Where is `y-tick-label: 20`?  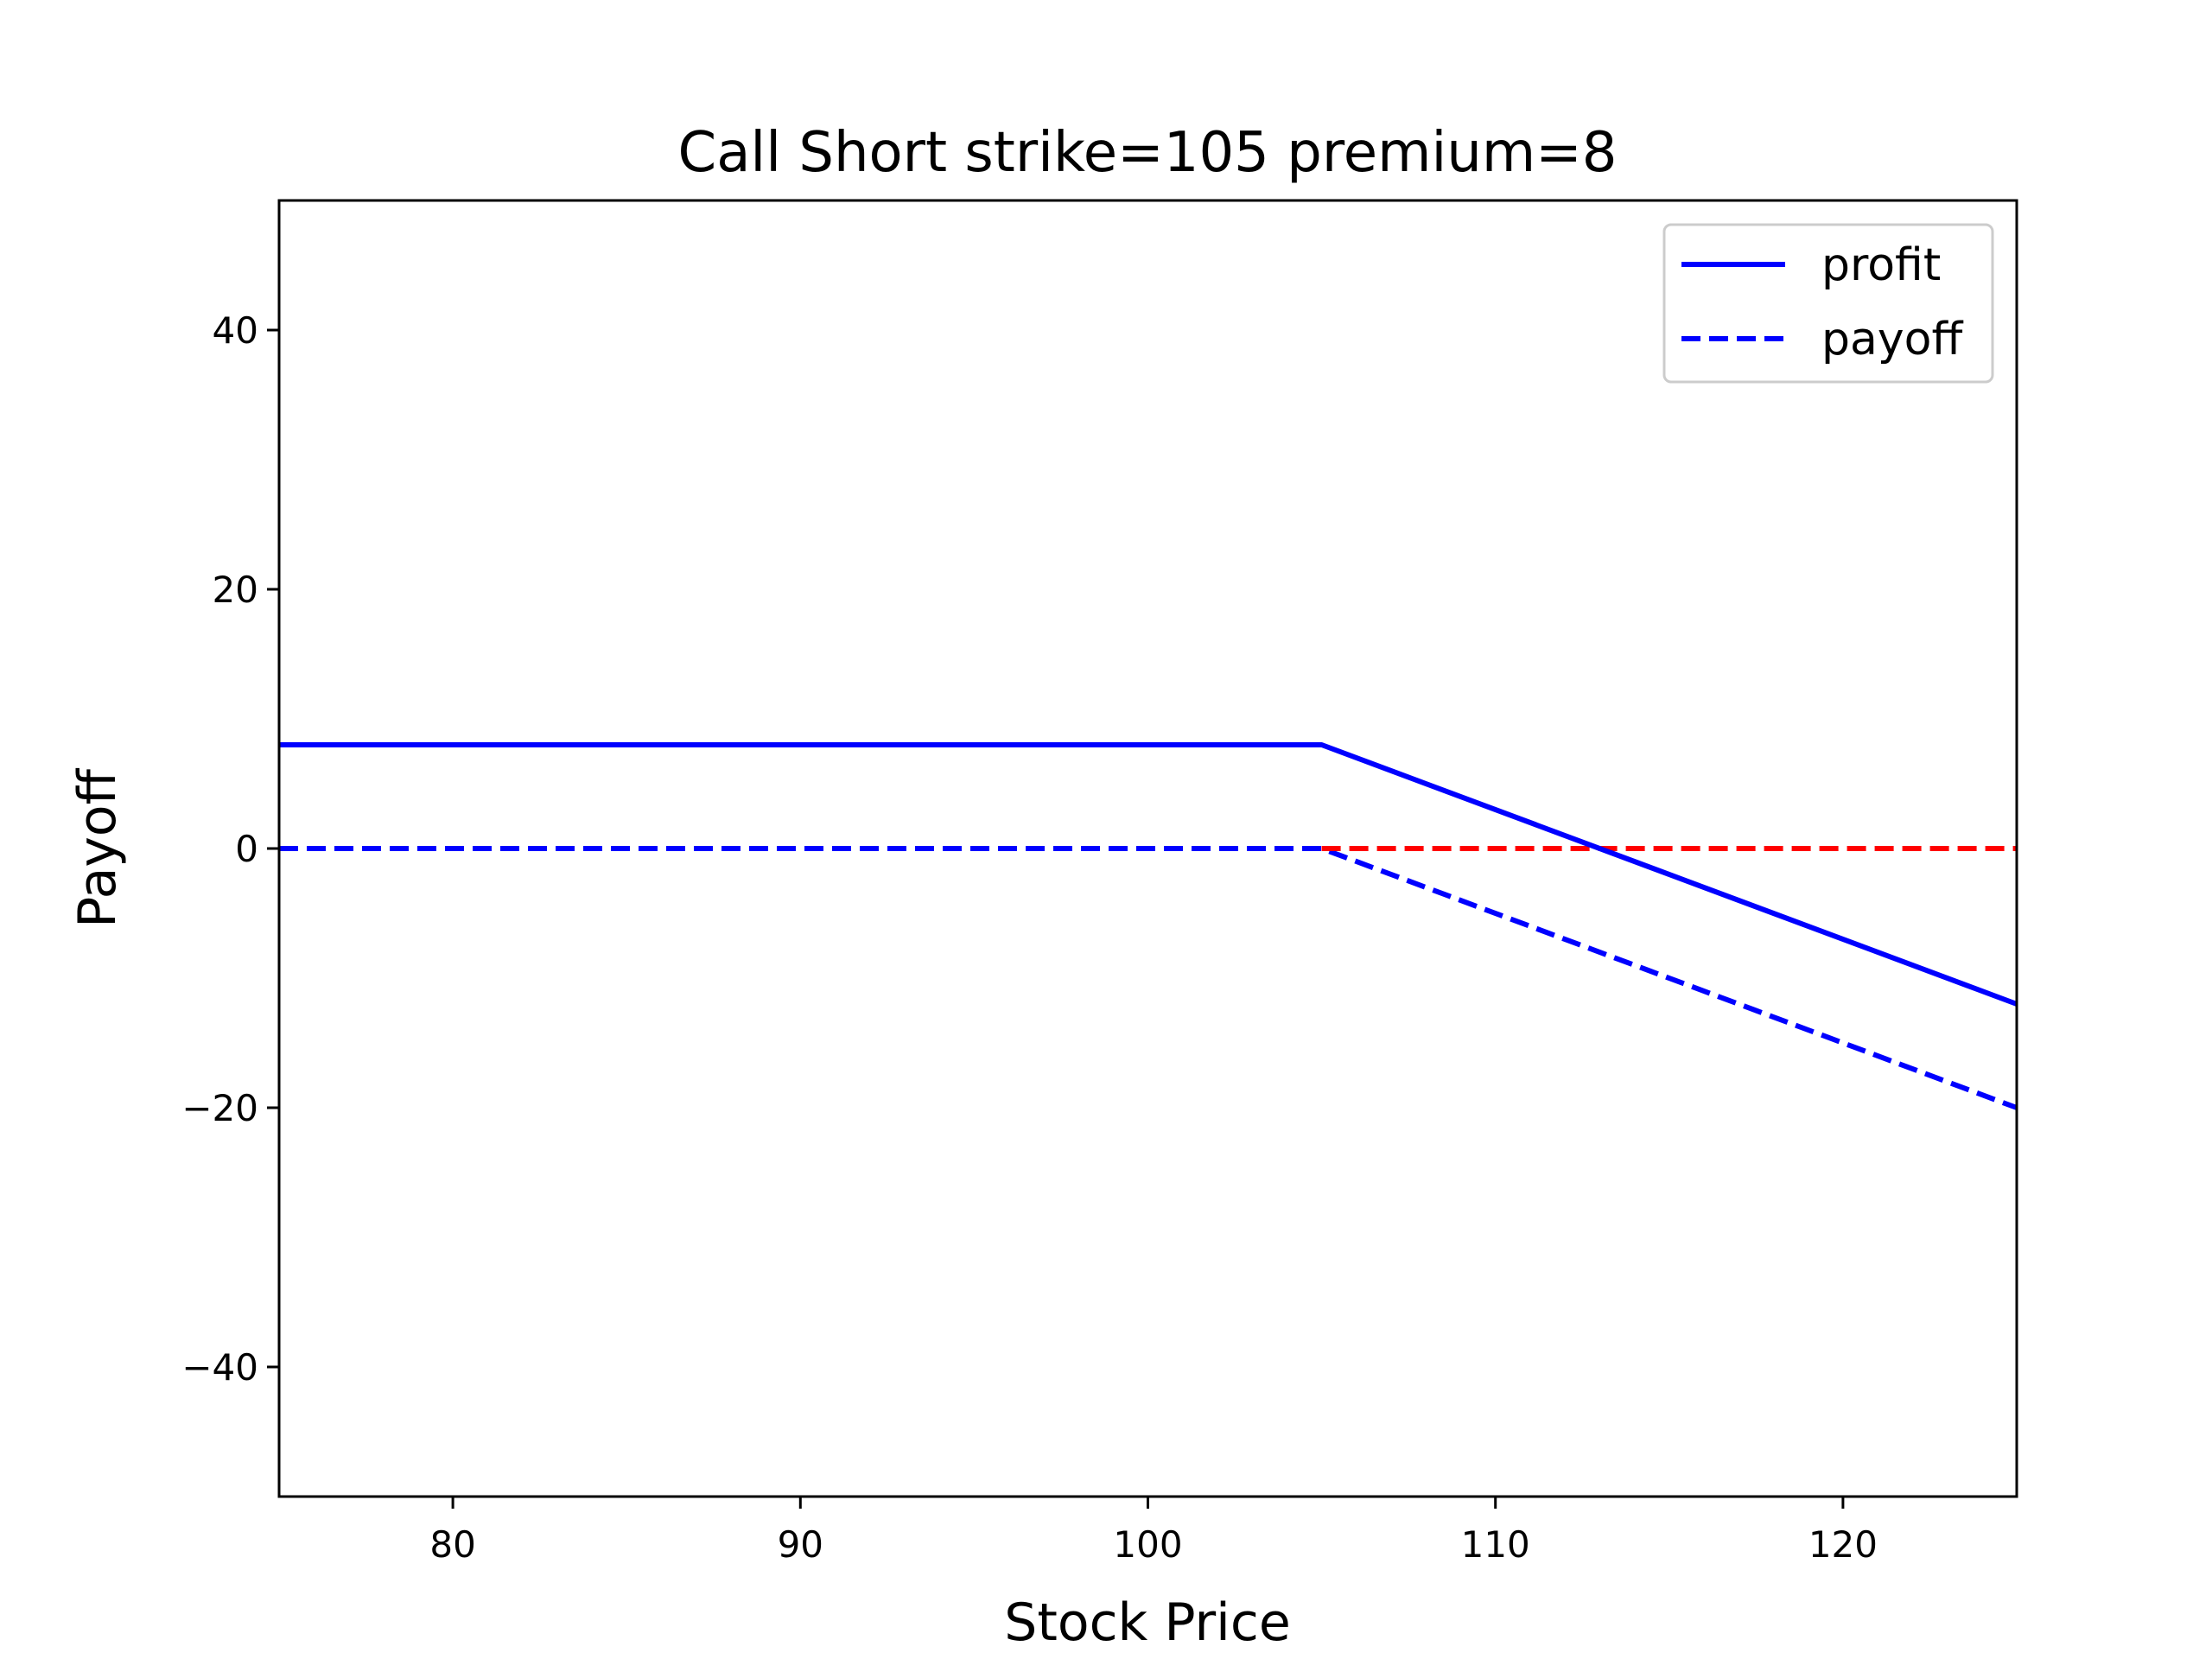
y-tick-label: 20 is located at coordinates (235, 590).